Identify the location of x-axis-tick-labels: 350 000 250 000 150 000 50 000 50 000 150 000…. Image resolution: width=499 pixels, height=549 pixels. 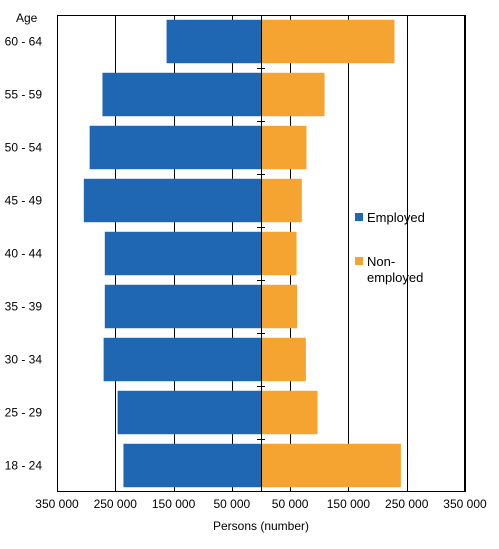
(261, 504).